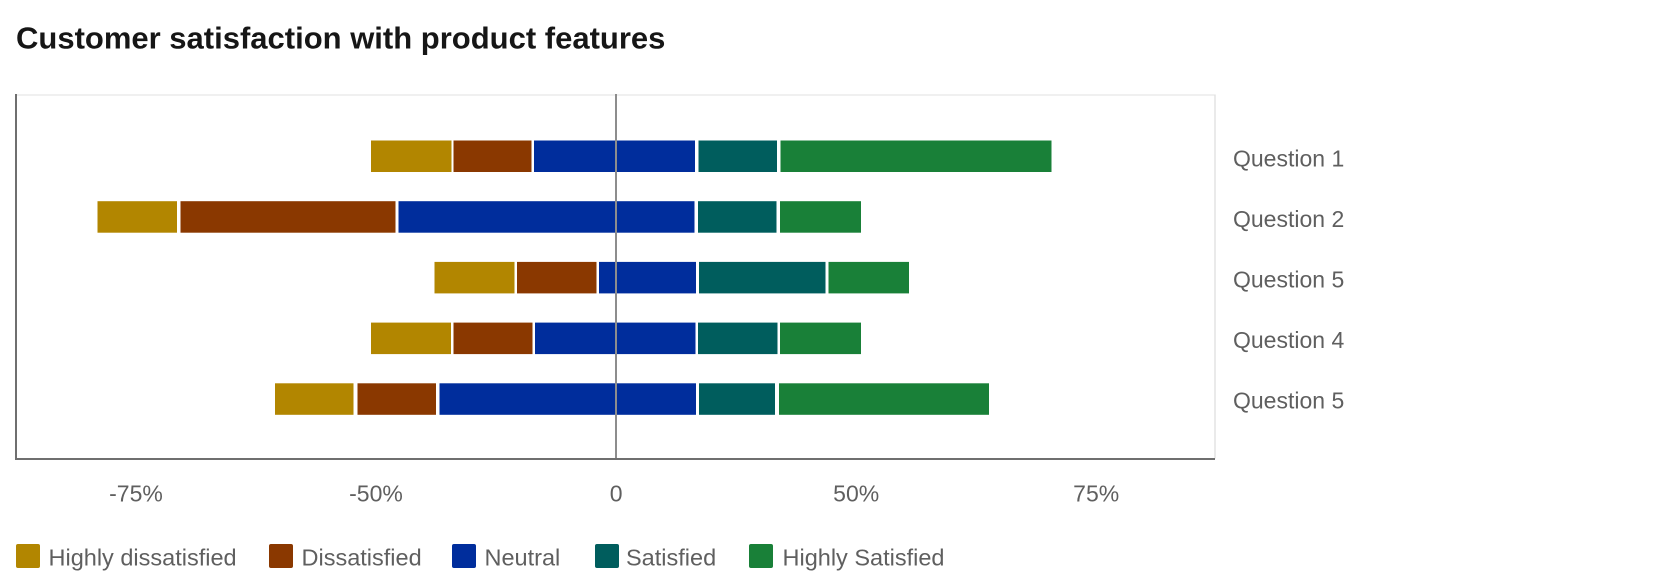 This screenshot has height=588, width=1672. I want to click on svg-text: -50%, so click(376, 494).